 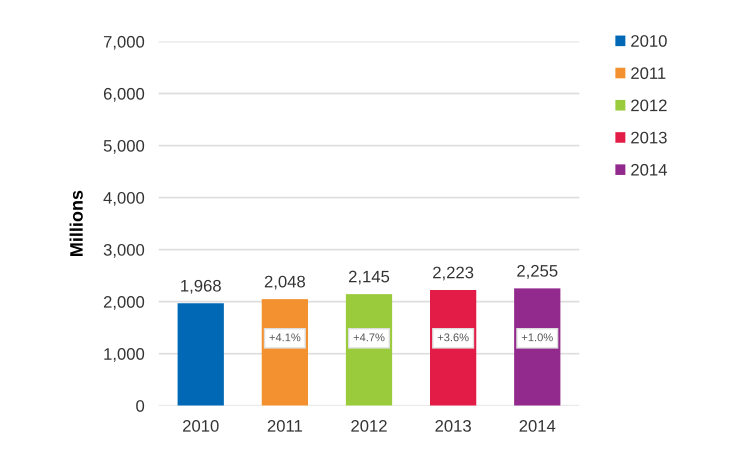 I want to click on x-tick-label: 2014, so click(x=538, y=426).